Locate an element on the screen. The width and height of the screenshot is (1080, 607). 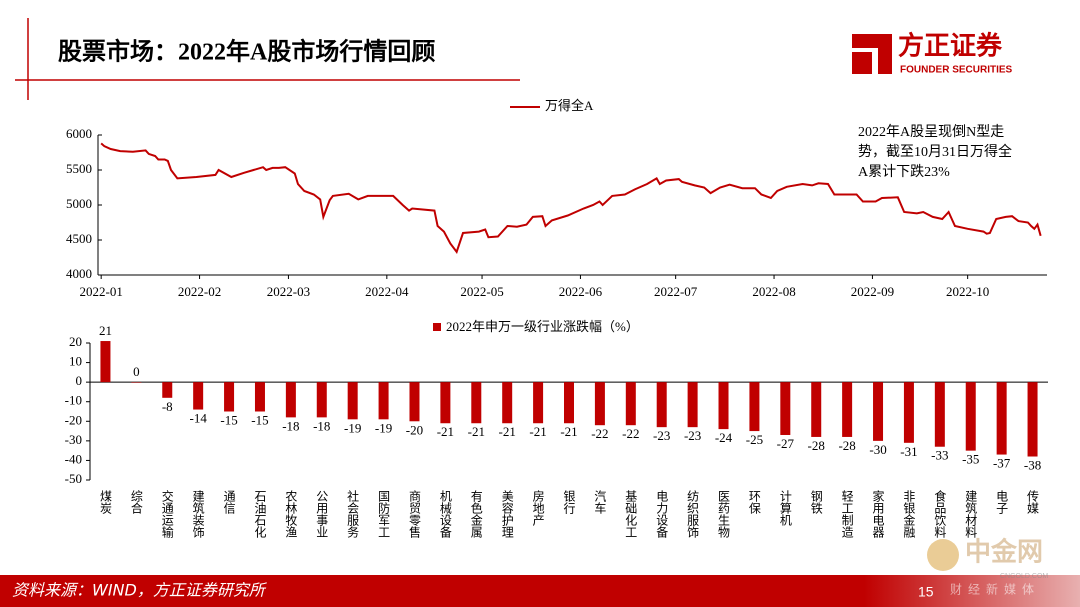
x-tick-label: 公用事业 is located at coordinates (322, 514).